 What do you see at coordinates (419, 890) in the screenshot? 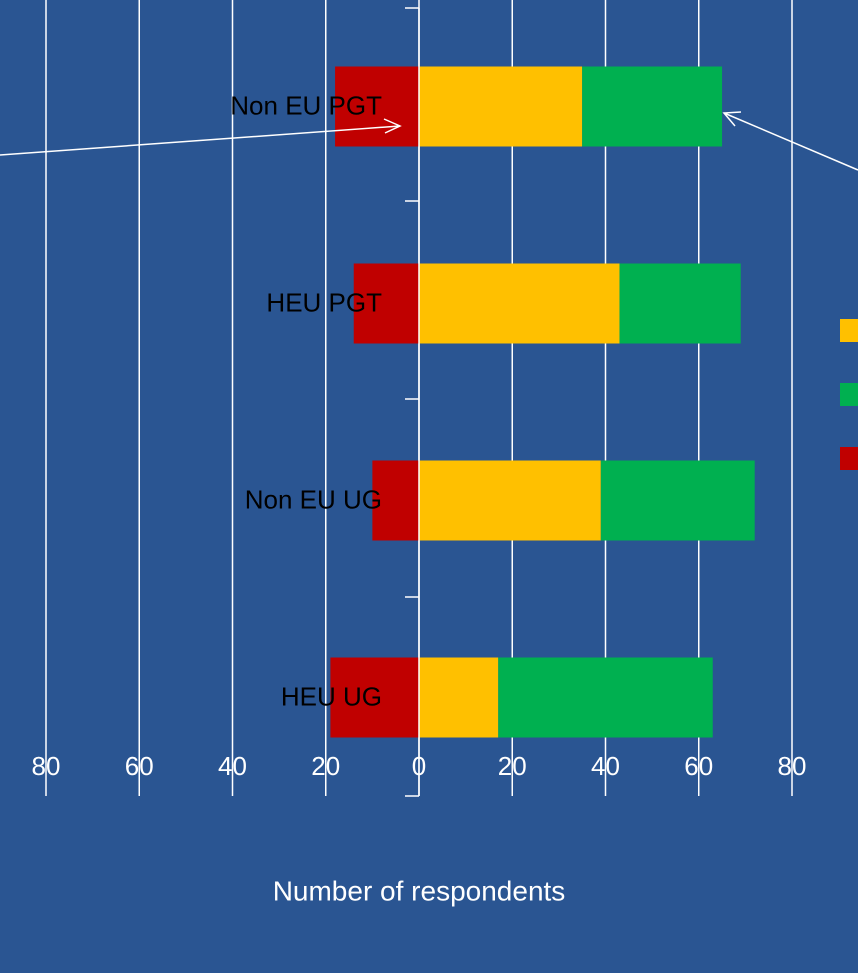
I see `x-axis-title: Number of respondents` at bounding box center [419, 890].